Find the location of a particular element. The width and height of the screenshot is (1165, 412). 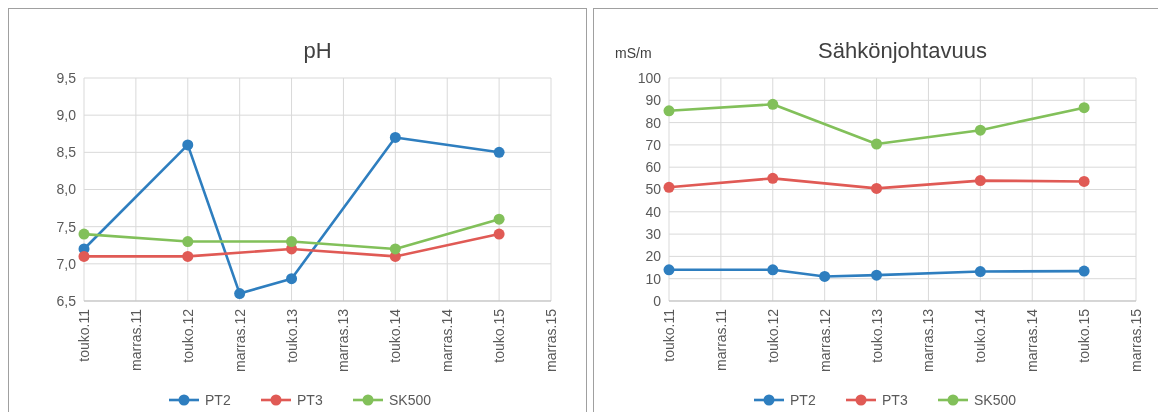

y-tick-label: 7,5 is located at coordinates (66, 226).